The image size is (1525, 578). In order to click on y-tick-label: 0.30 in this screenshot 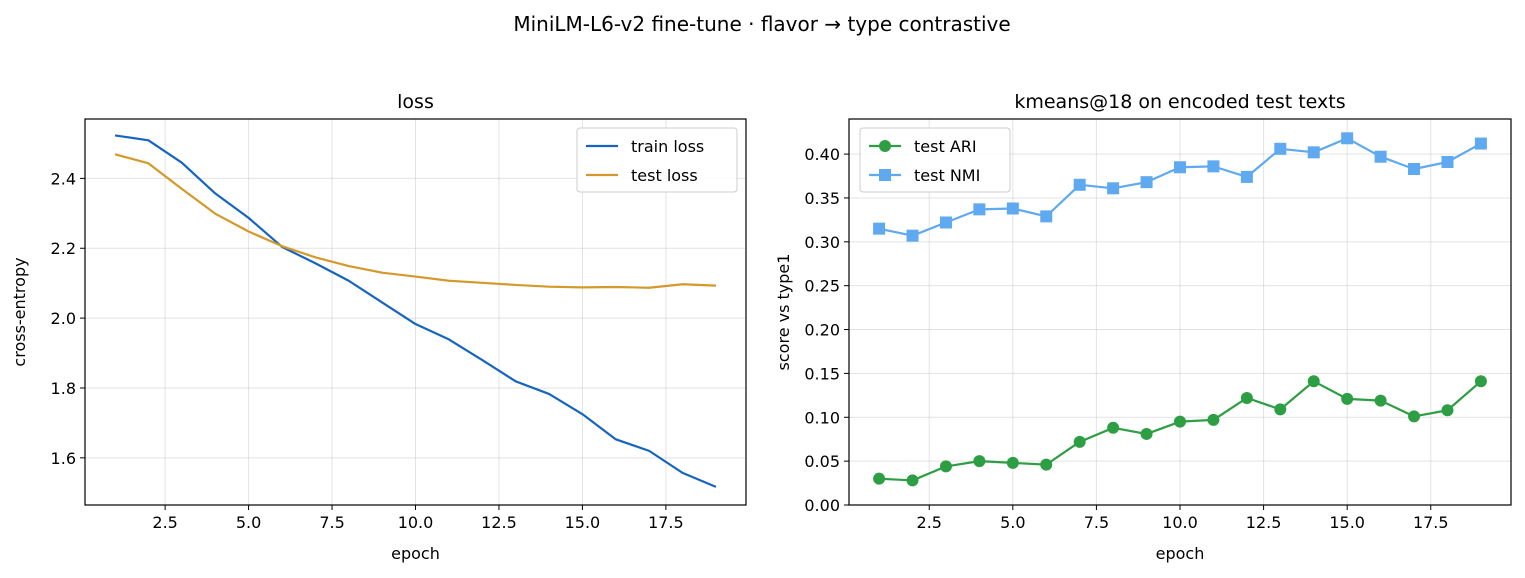, I will do `click(822, 242)`.